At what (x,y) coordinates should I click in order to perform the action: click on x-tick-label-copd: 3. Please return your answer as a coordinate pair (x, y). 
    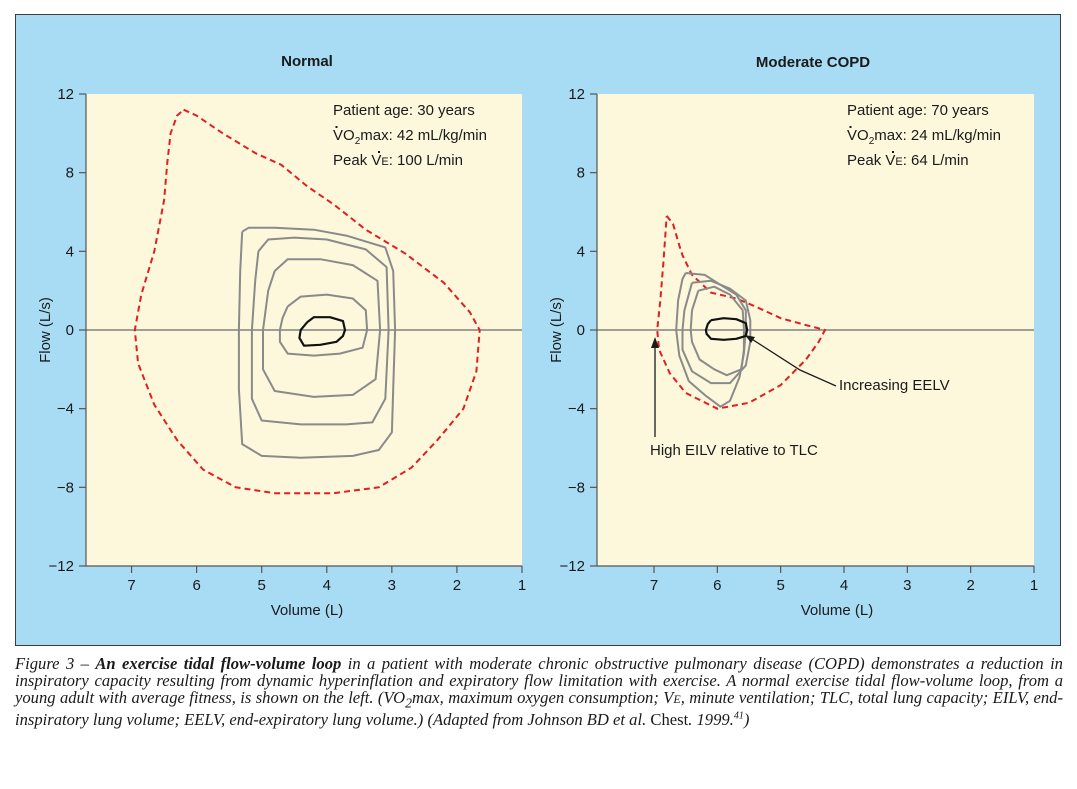
    Looking at the image, I should click on (907, 585).